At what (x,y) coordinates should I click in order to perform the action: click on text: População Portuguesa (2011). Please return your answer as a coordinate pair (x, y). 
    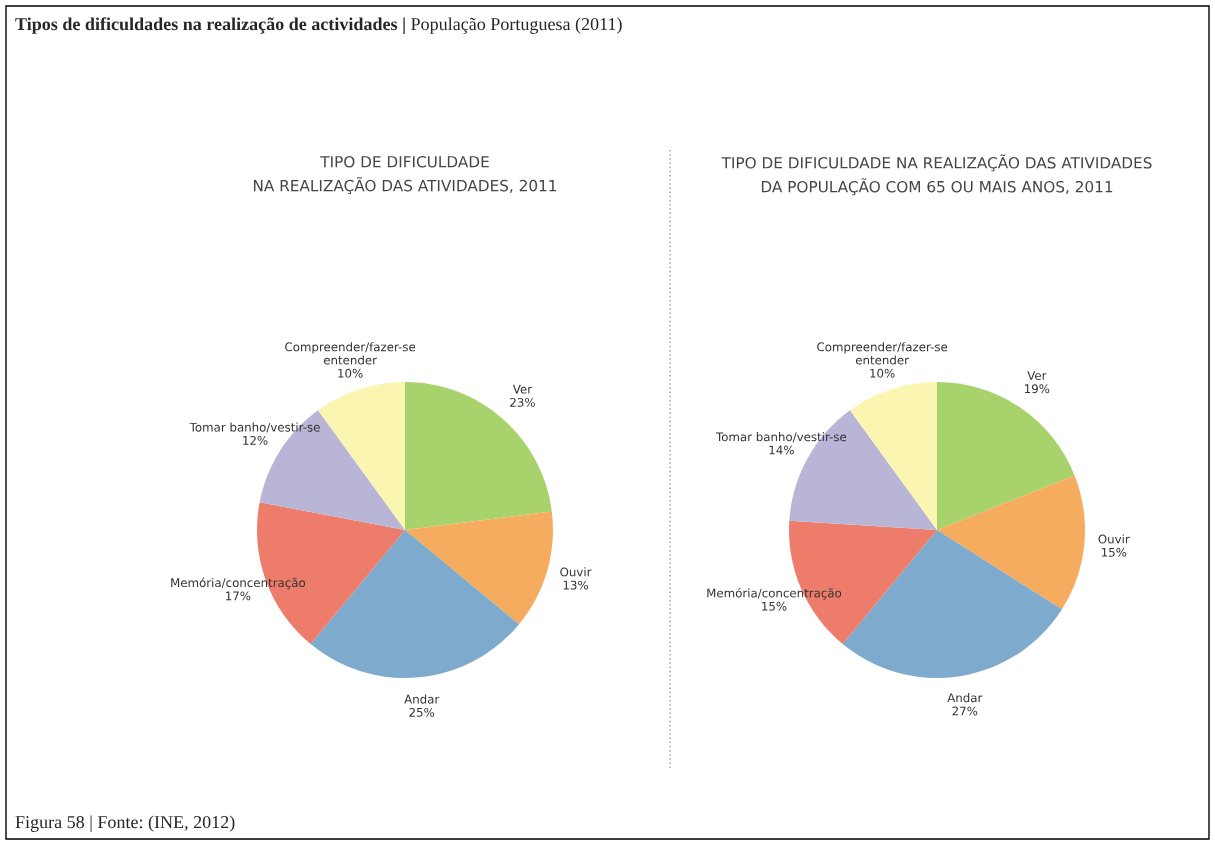
    Looking at the image, I should click on (516, 25).